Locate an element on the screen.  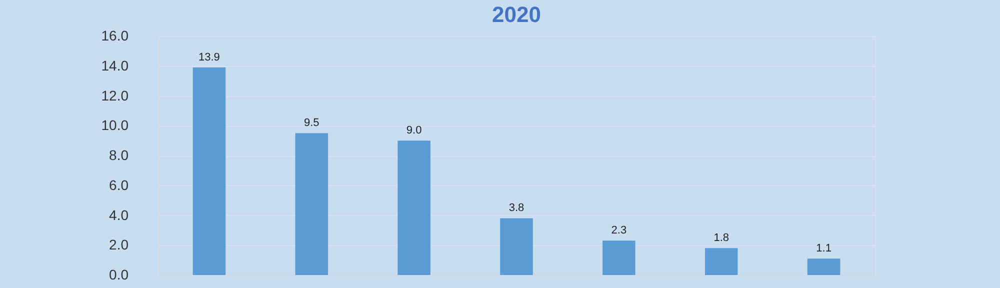
y-tick-label: 2.0 is located at coordinates (119, 244).